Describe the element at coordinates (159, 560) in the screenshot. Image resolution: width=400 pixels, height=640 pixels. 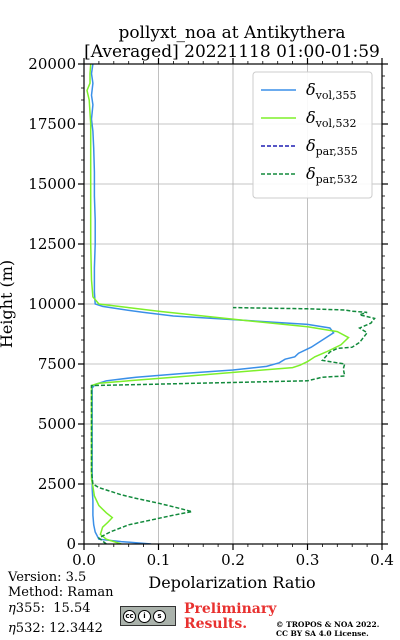
I see `x-tick-label: 0.1` at that location.